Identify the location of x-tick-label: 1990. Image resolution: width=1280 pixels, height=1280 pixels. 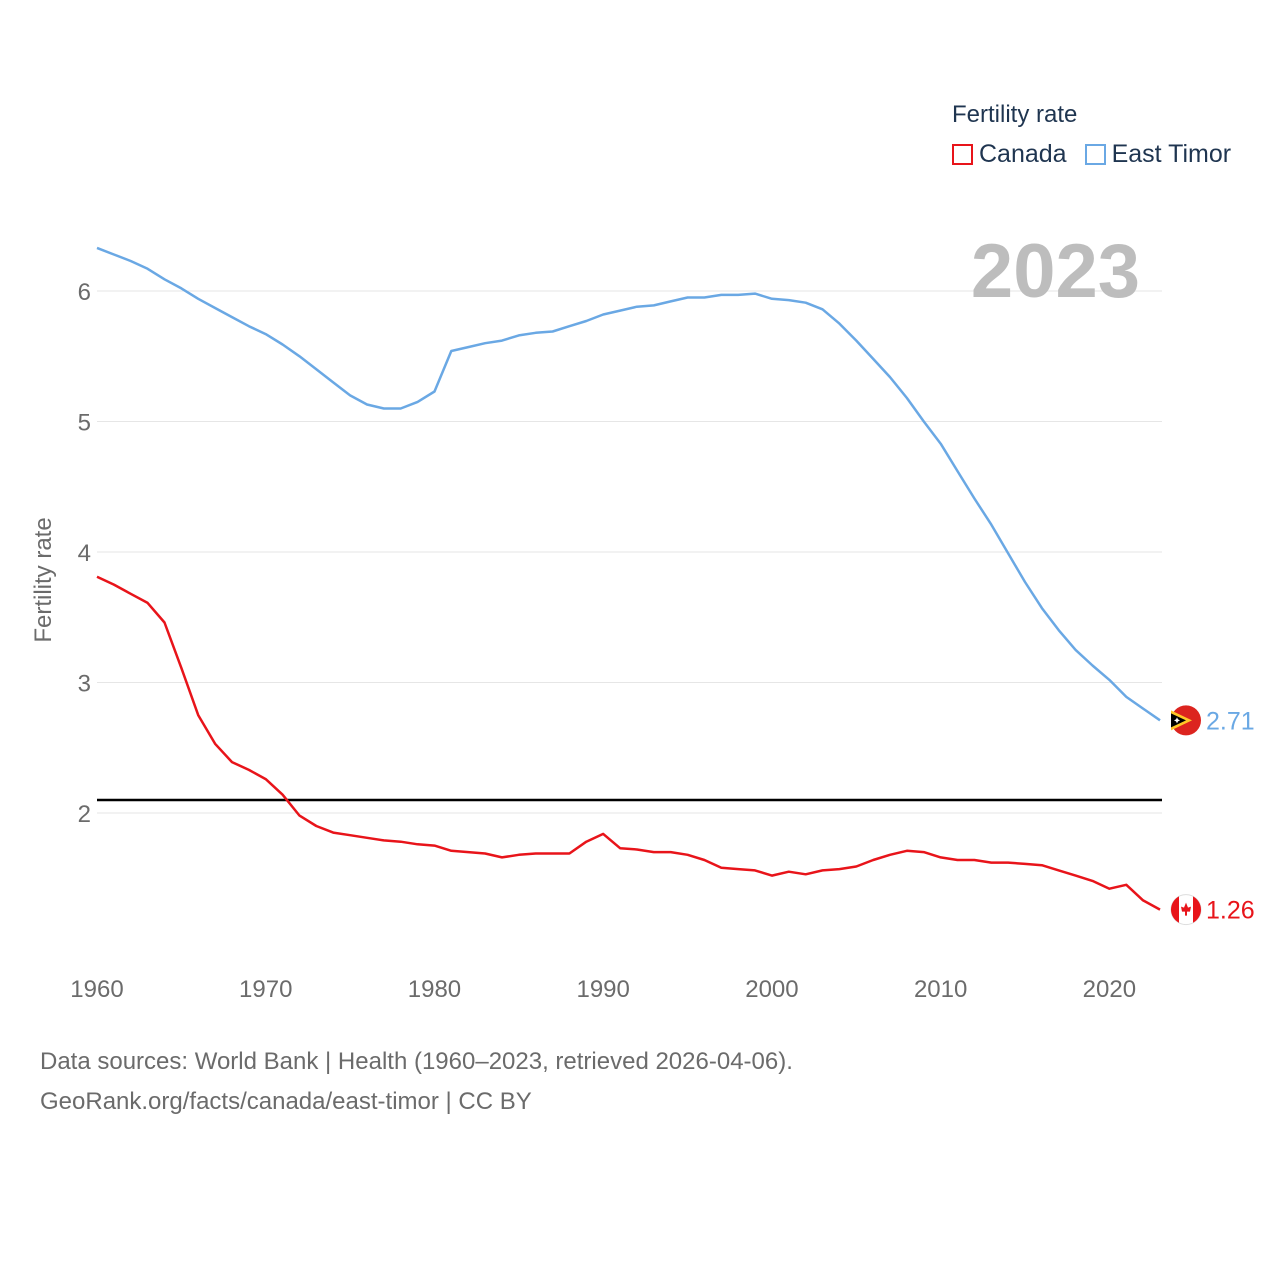
(602, 989).